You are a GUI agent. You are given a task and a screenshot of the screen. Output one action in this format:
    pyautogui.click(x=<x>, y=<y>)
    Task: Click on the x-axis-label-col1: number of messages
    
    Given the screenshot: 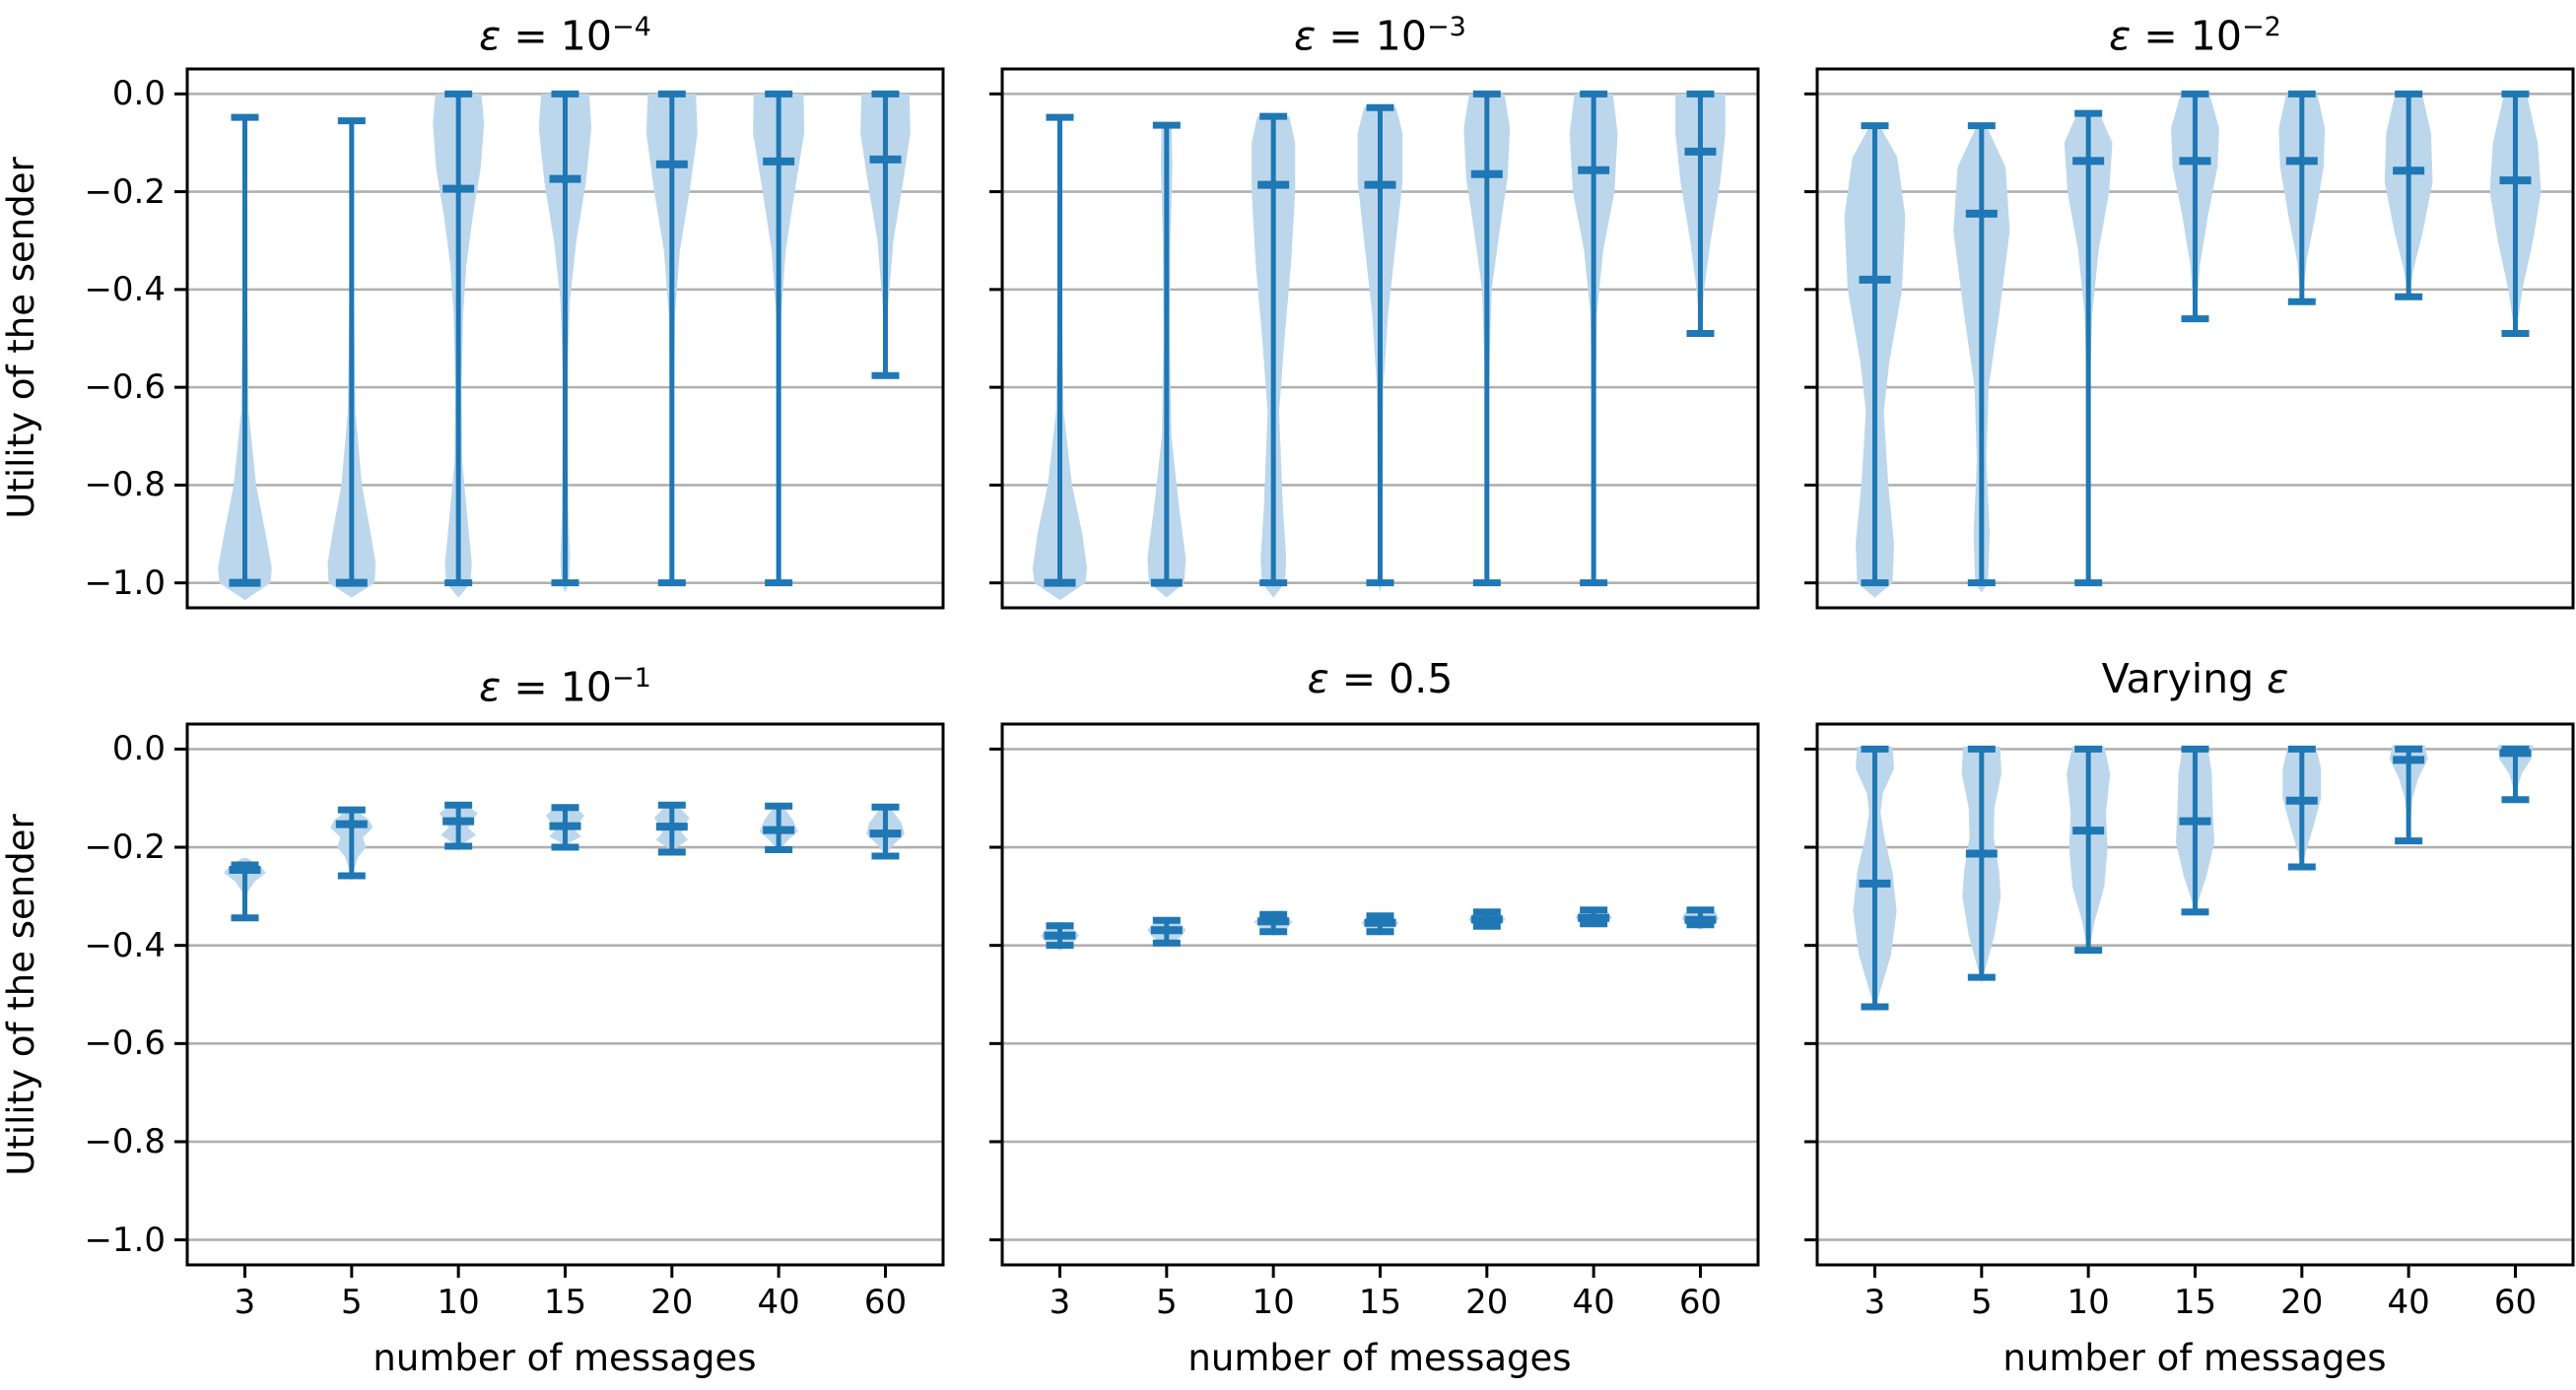 What is the action you would take?
    pyautogui.click(x=565, y=1358)
    